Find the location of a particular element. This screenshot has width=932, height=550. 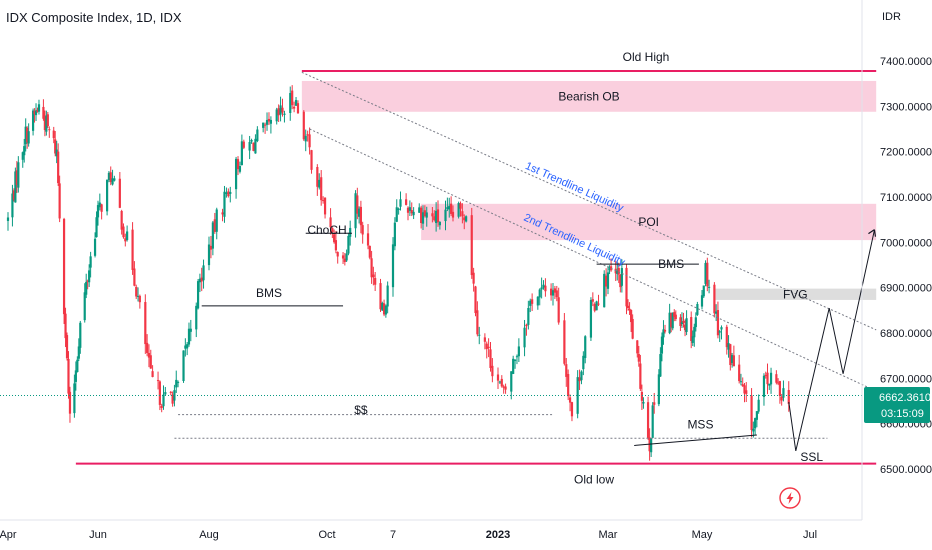

level-label: Old High is located at coordinates (646, 57).